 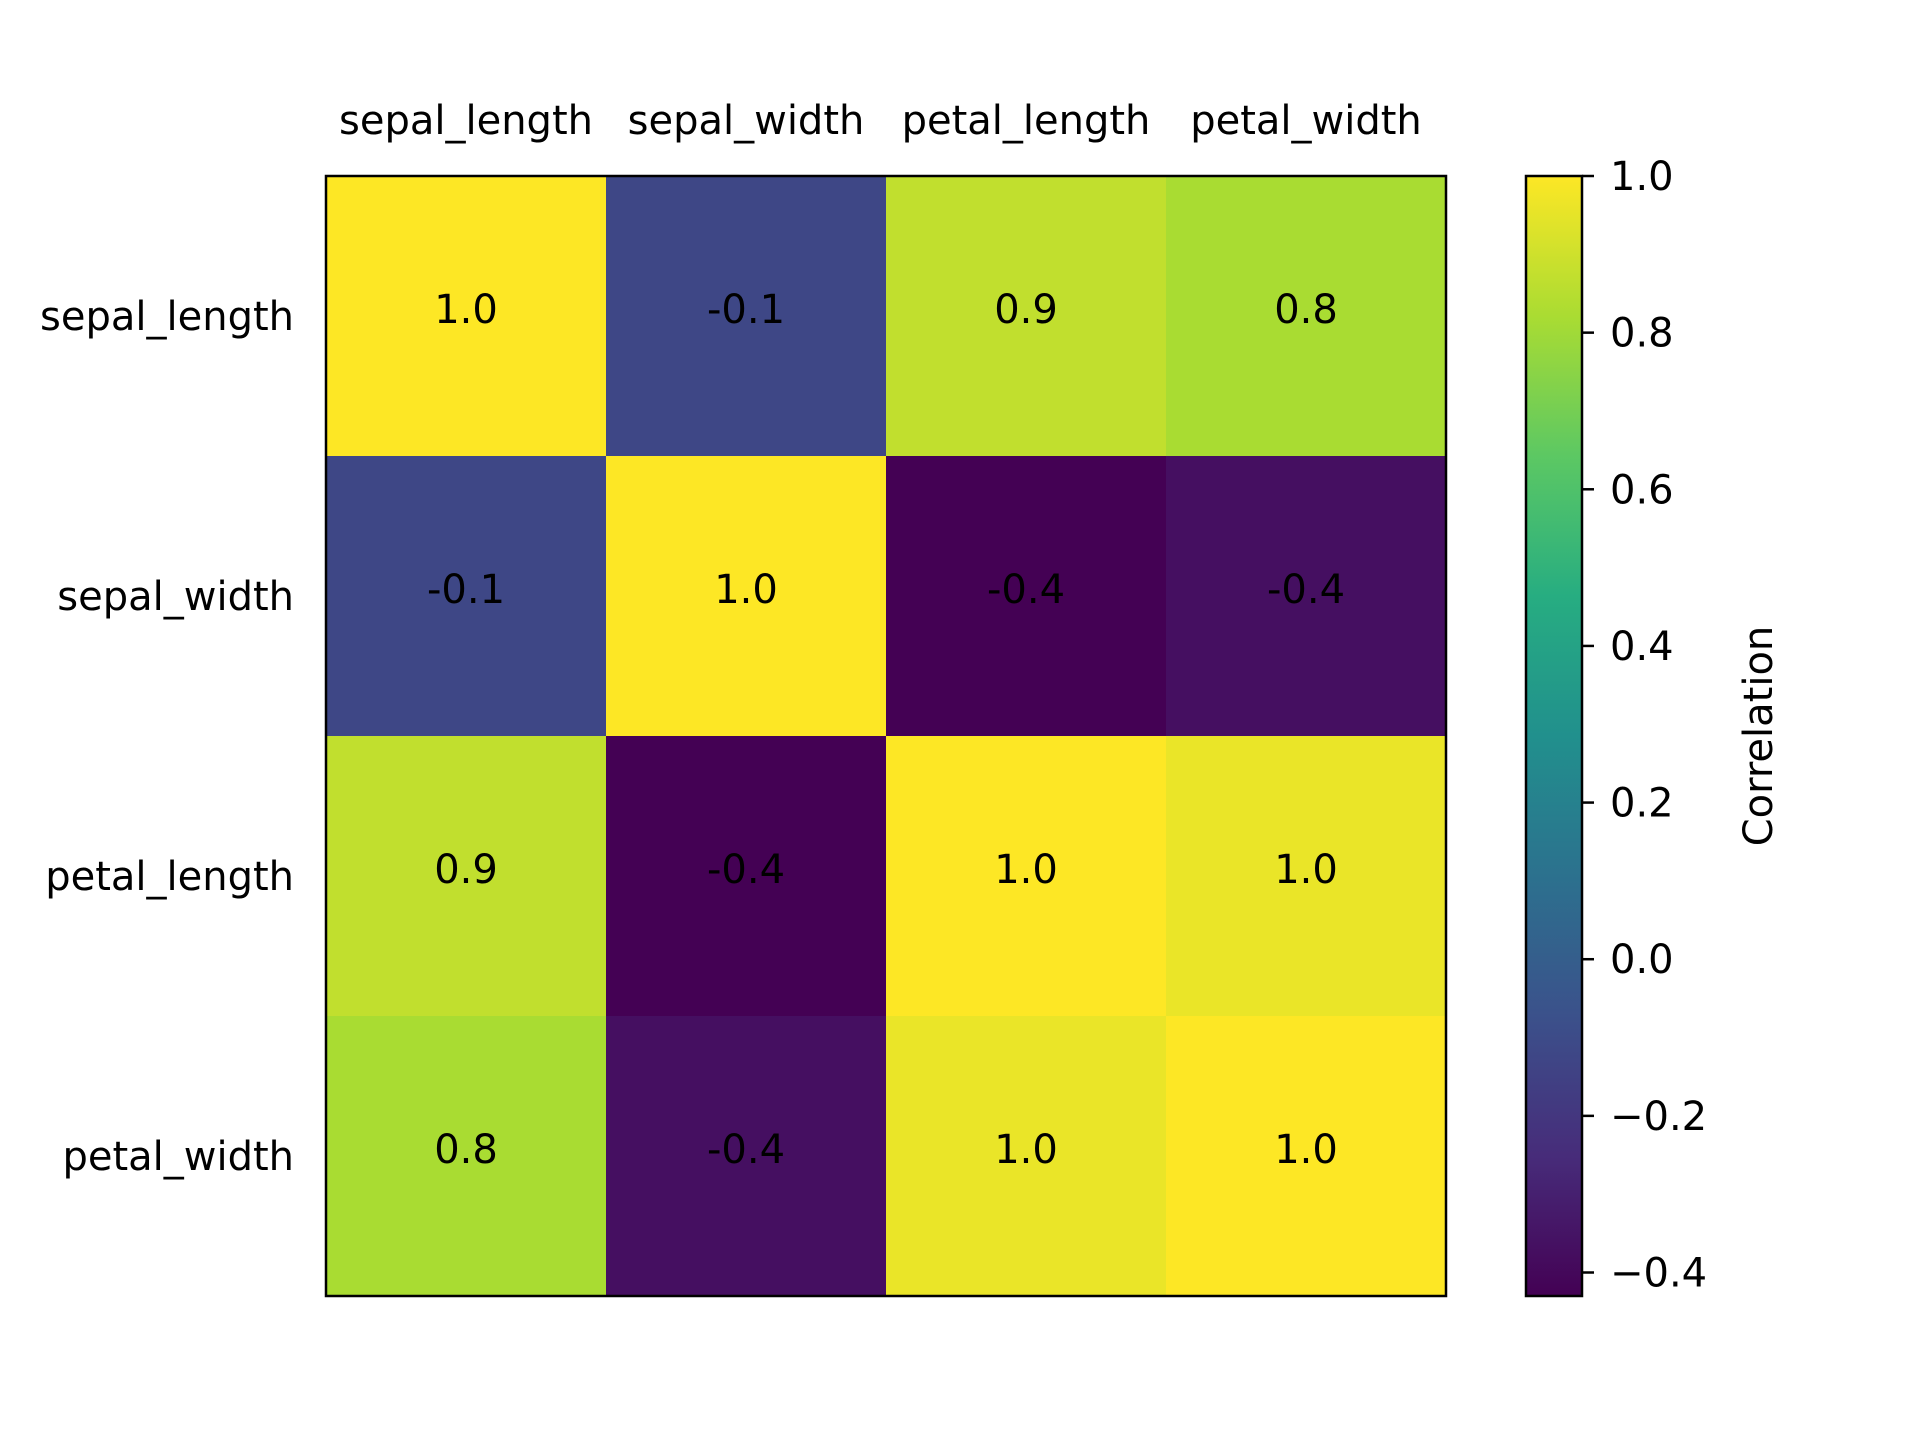 I want to click on colorbar-tick-label: 0.0, so click(x=1642, y=960).